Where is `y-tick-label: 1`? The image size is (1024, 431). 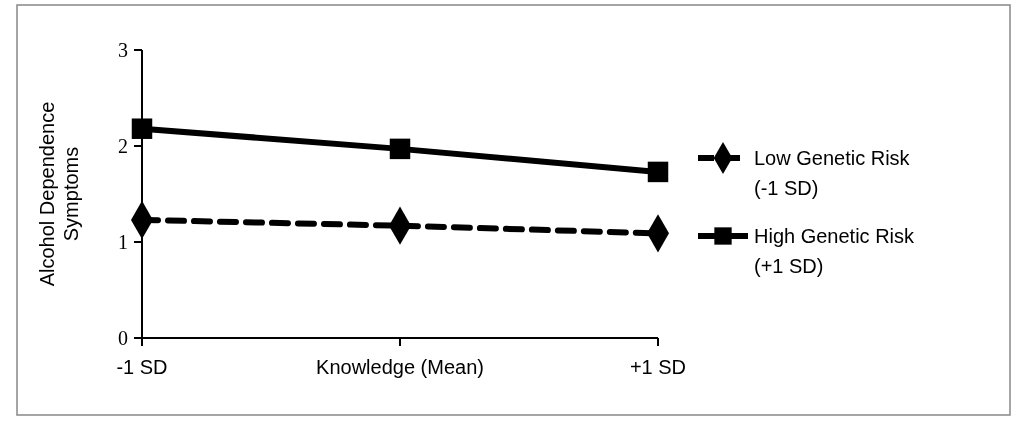 y-tick-label: 1 is located at coordinates (123, 242).